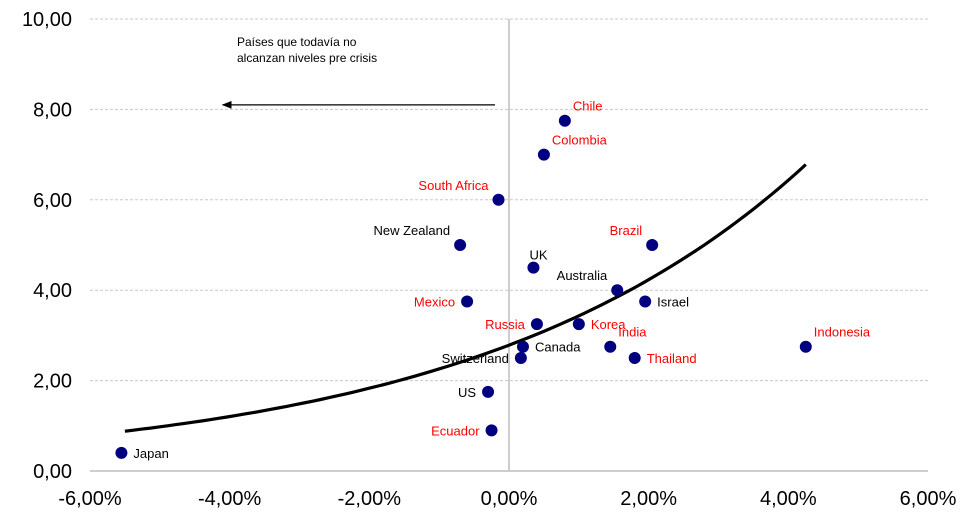  I want to click on point-label: Israel, so click(673, 302).